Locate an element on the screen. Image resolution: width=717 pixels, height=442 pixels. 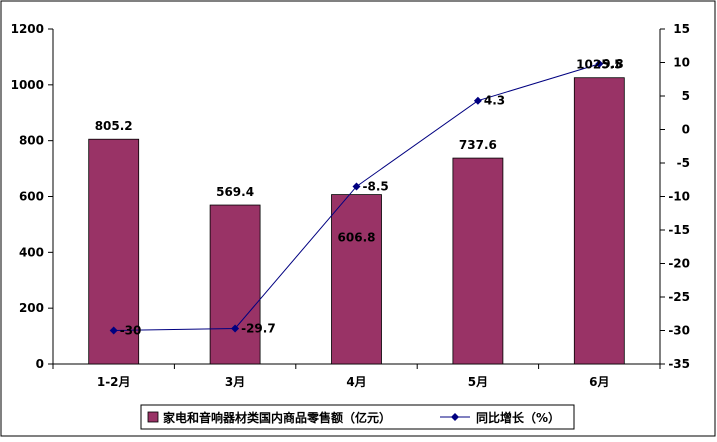
y-left-tick-label: 800 is located at coordinates (31, 141).